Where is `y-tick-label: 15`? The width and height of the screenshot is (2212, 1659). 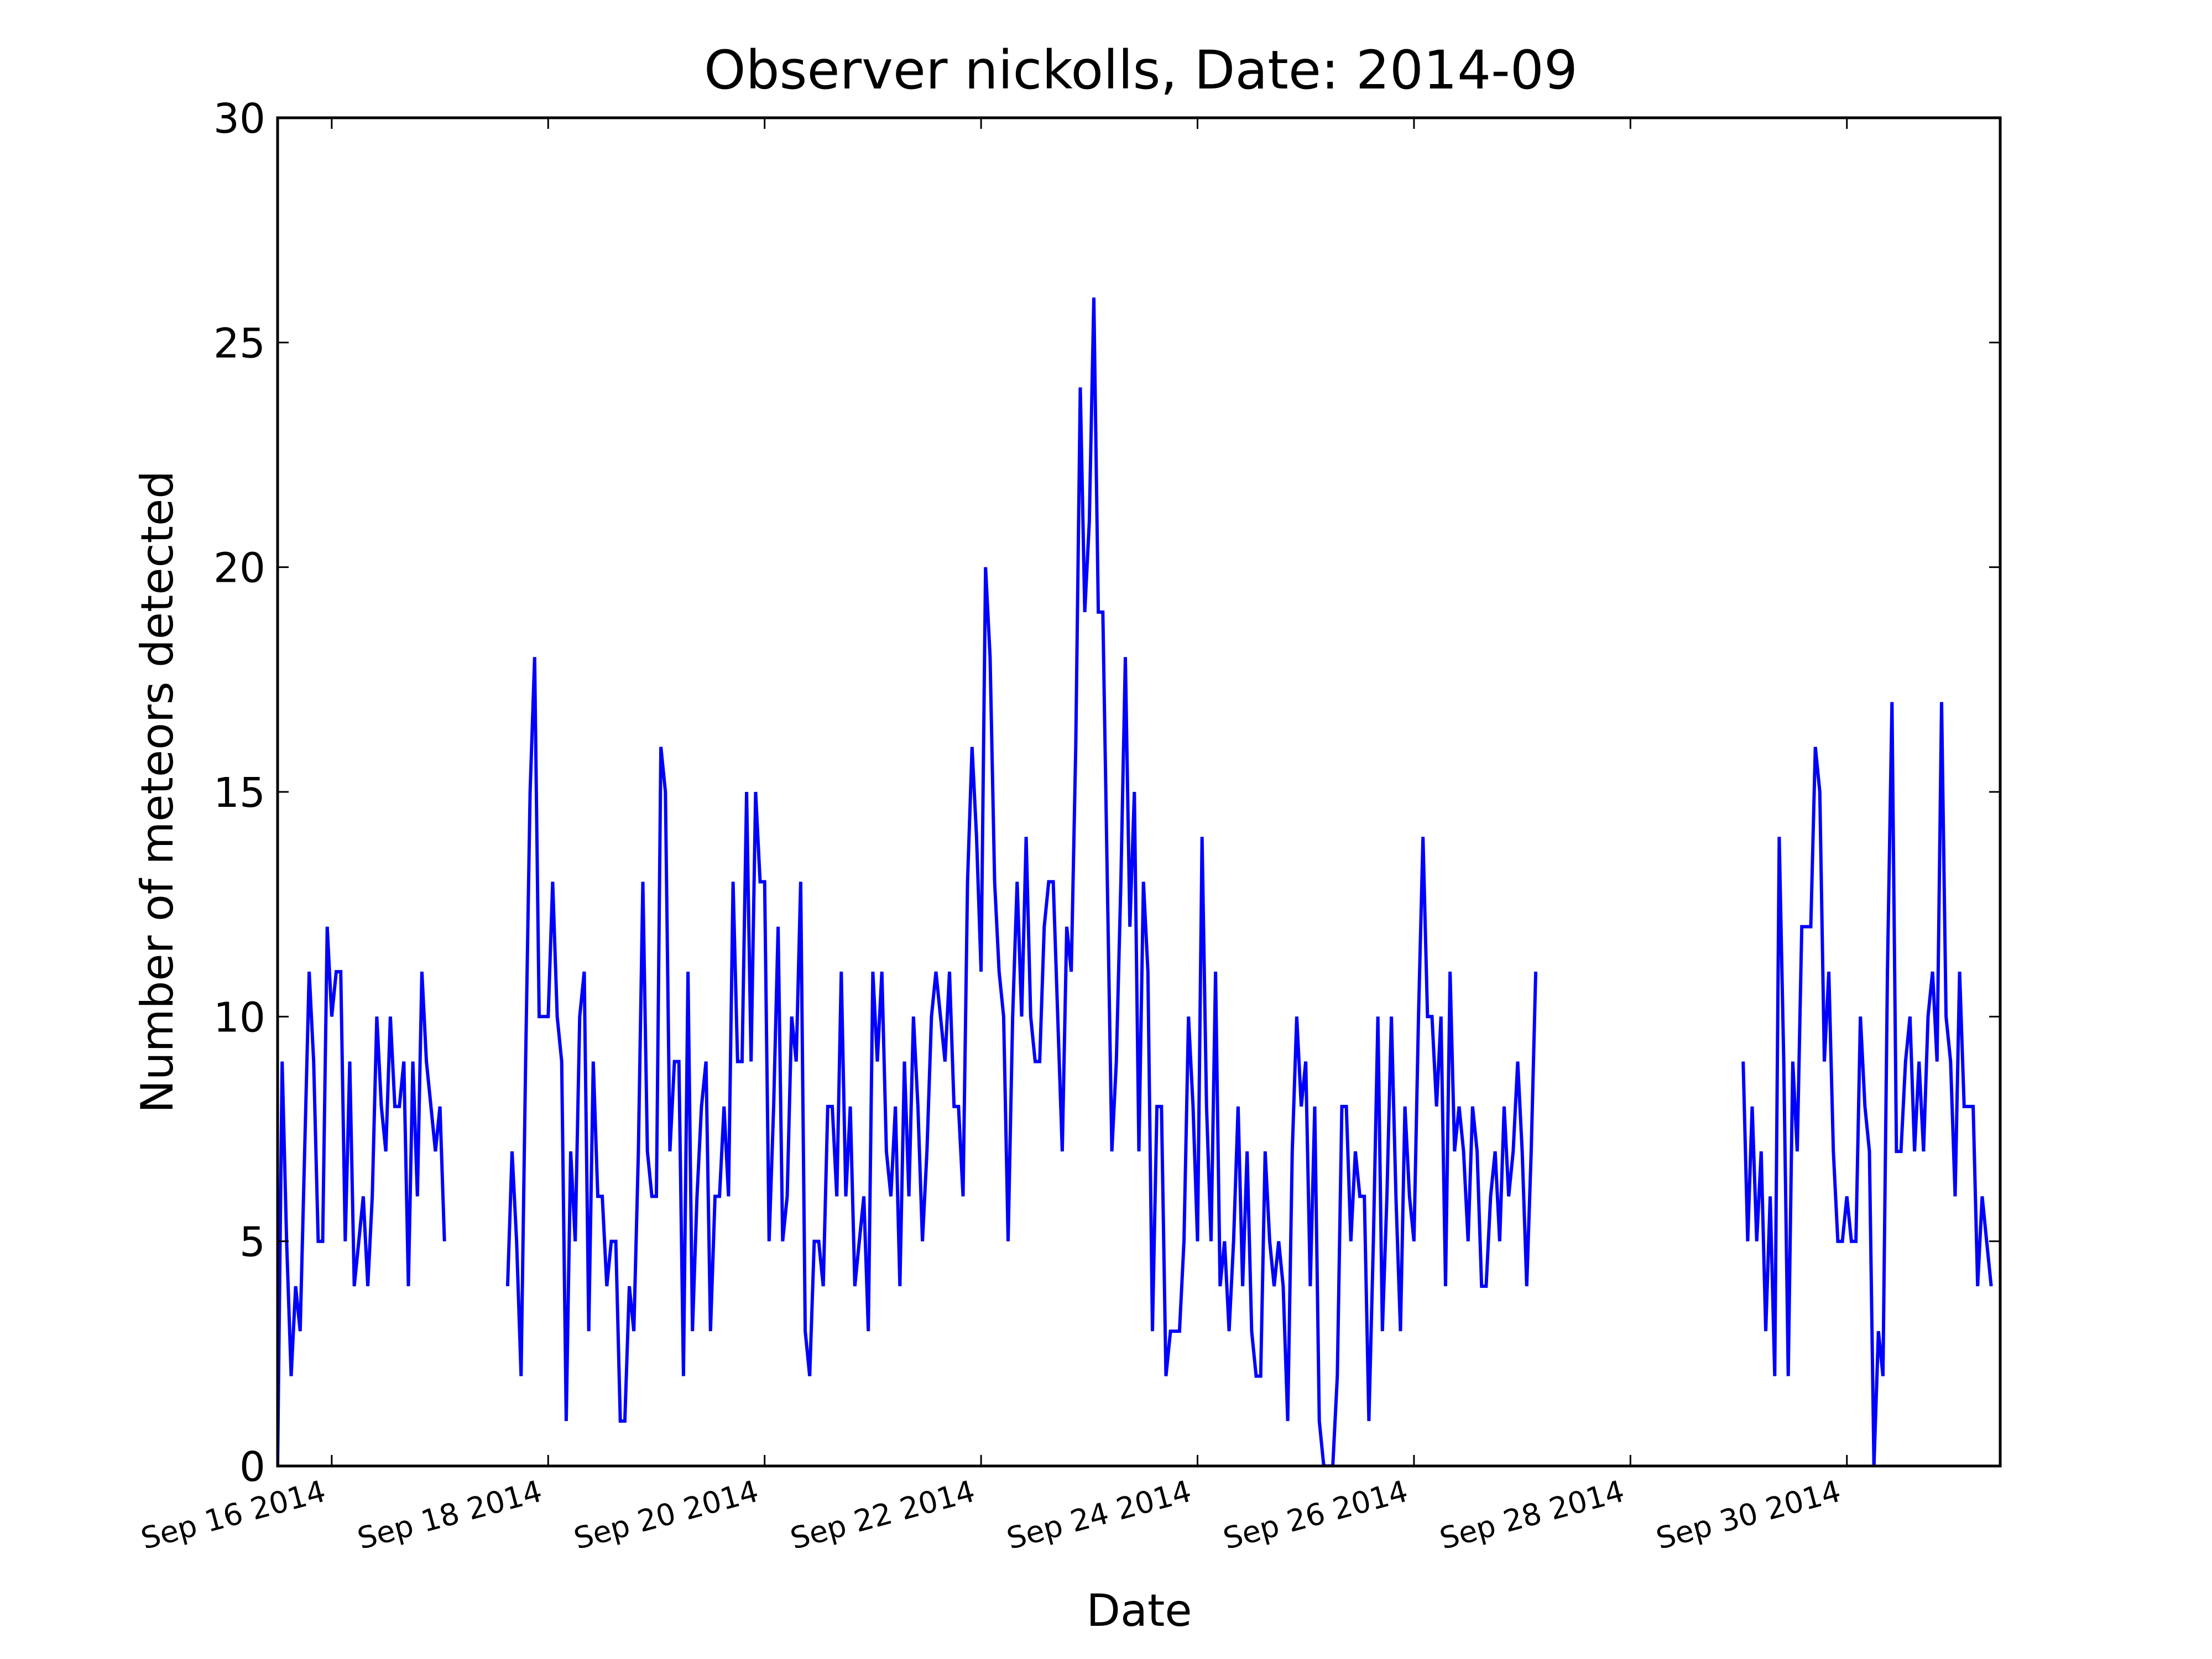 y-tick-label: 15 is located at coordinates (239, 793).